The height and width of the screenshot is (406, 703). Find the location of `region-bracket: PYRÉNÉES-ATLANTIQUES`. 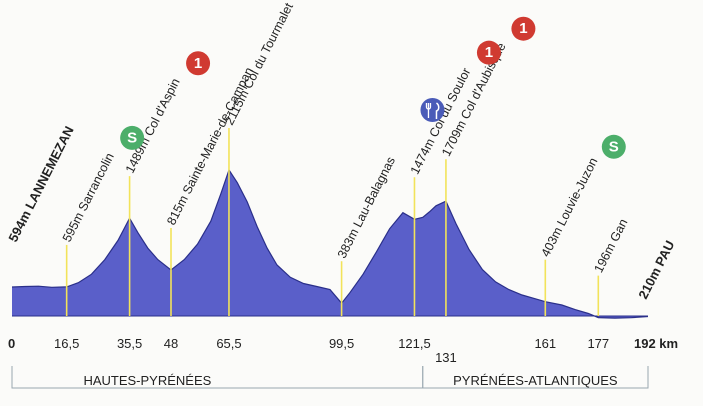

region-bracket: PYRÉNÉES-ATLANTIQUES is located at coordinates (535, 377).